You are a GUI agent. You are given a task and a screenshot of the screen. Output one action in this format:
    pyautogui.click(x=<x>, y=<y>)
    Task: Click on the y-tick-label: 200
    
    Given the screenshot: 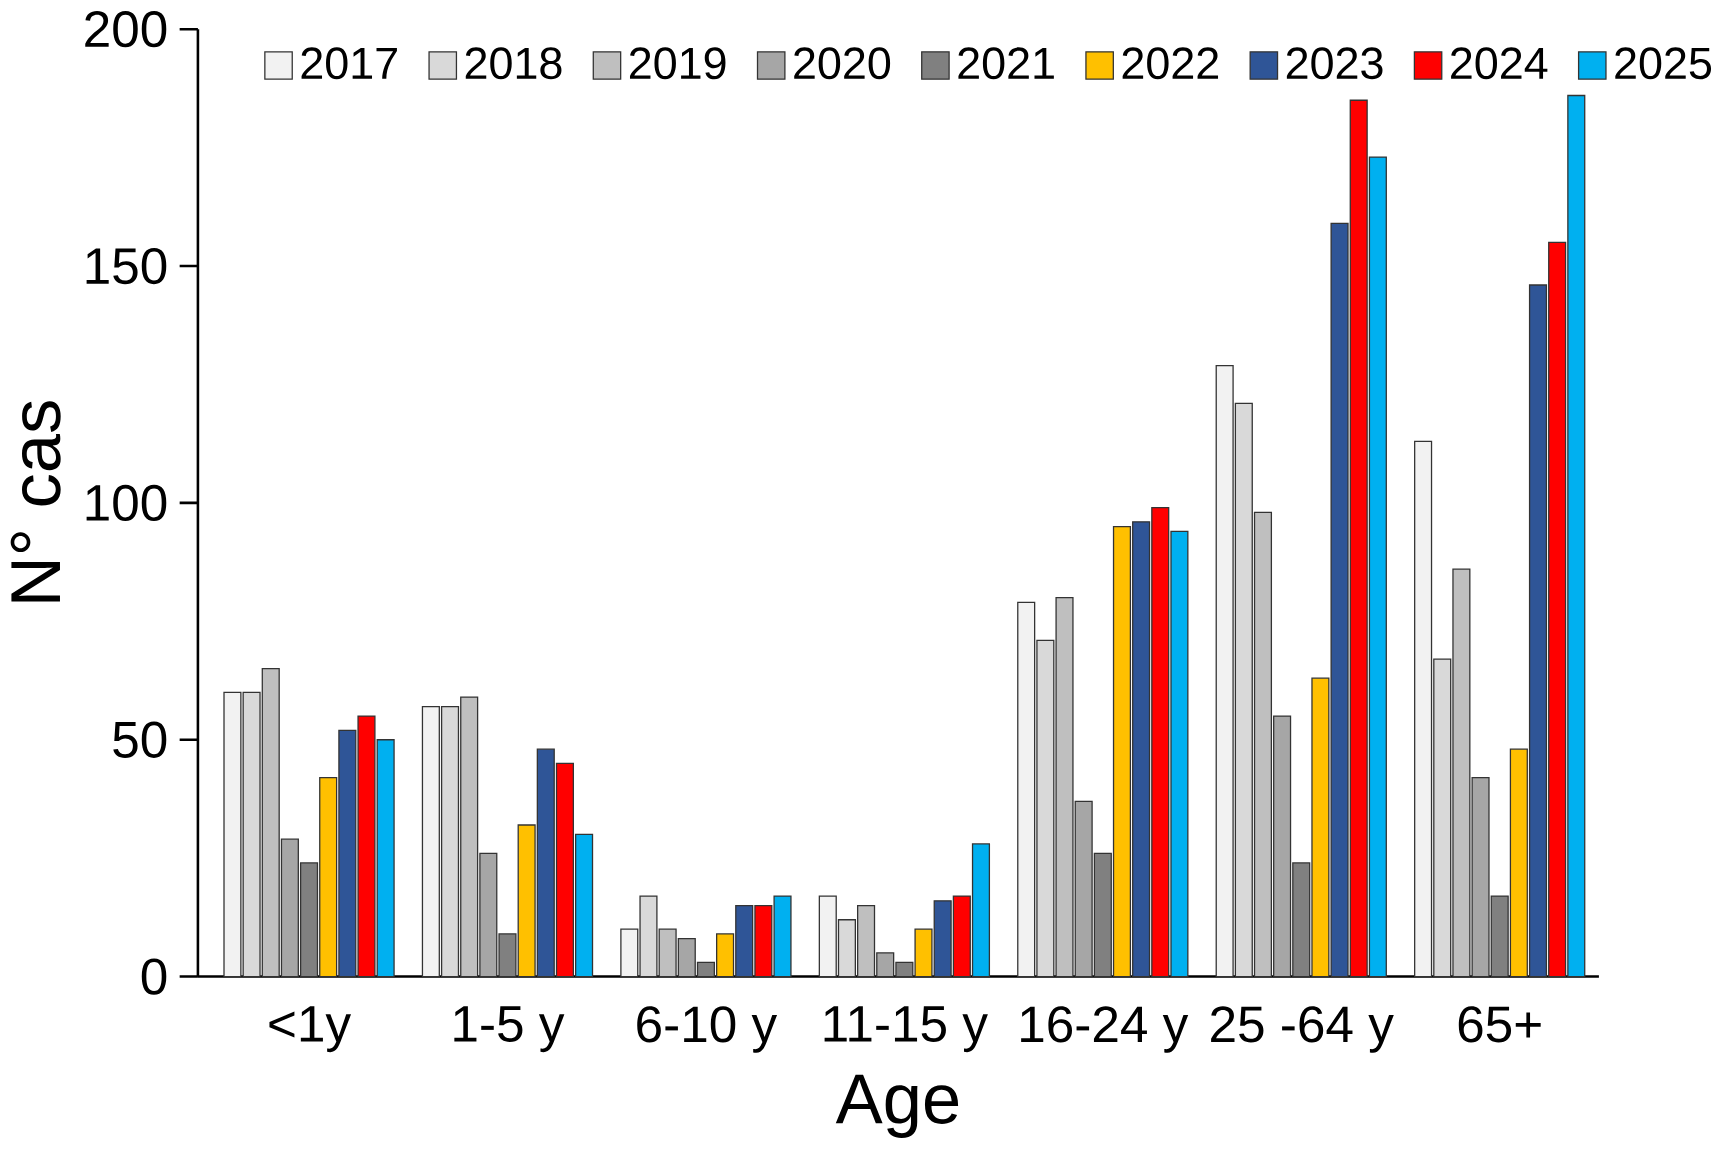 What is the action you would take?
    pyautogui.click(x=126, y=29)
    